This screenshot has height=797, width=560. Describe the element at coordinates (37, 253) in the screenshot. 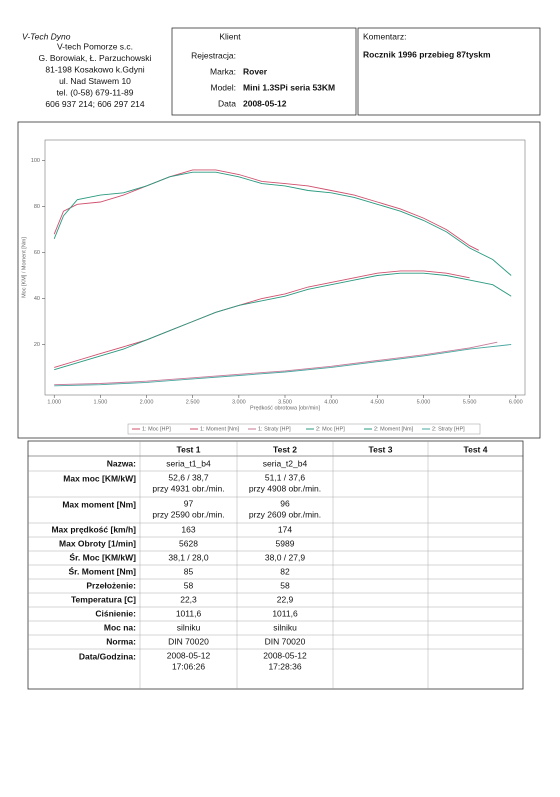

I see `y-tick-label: 60` at that location.